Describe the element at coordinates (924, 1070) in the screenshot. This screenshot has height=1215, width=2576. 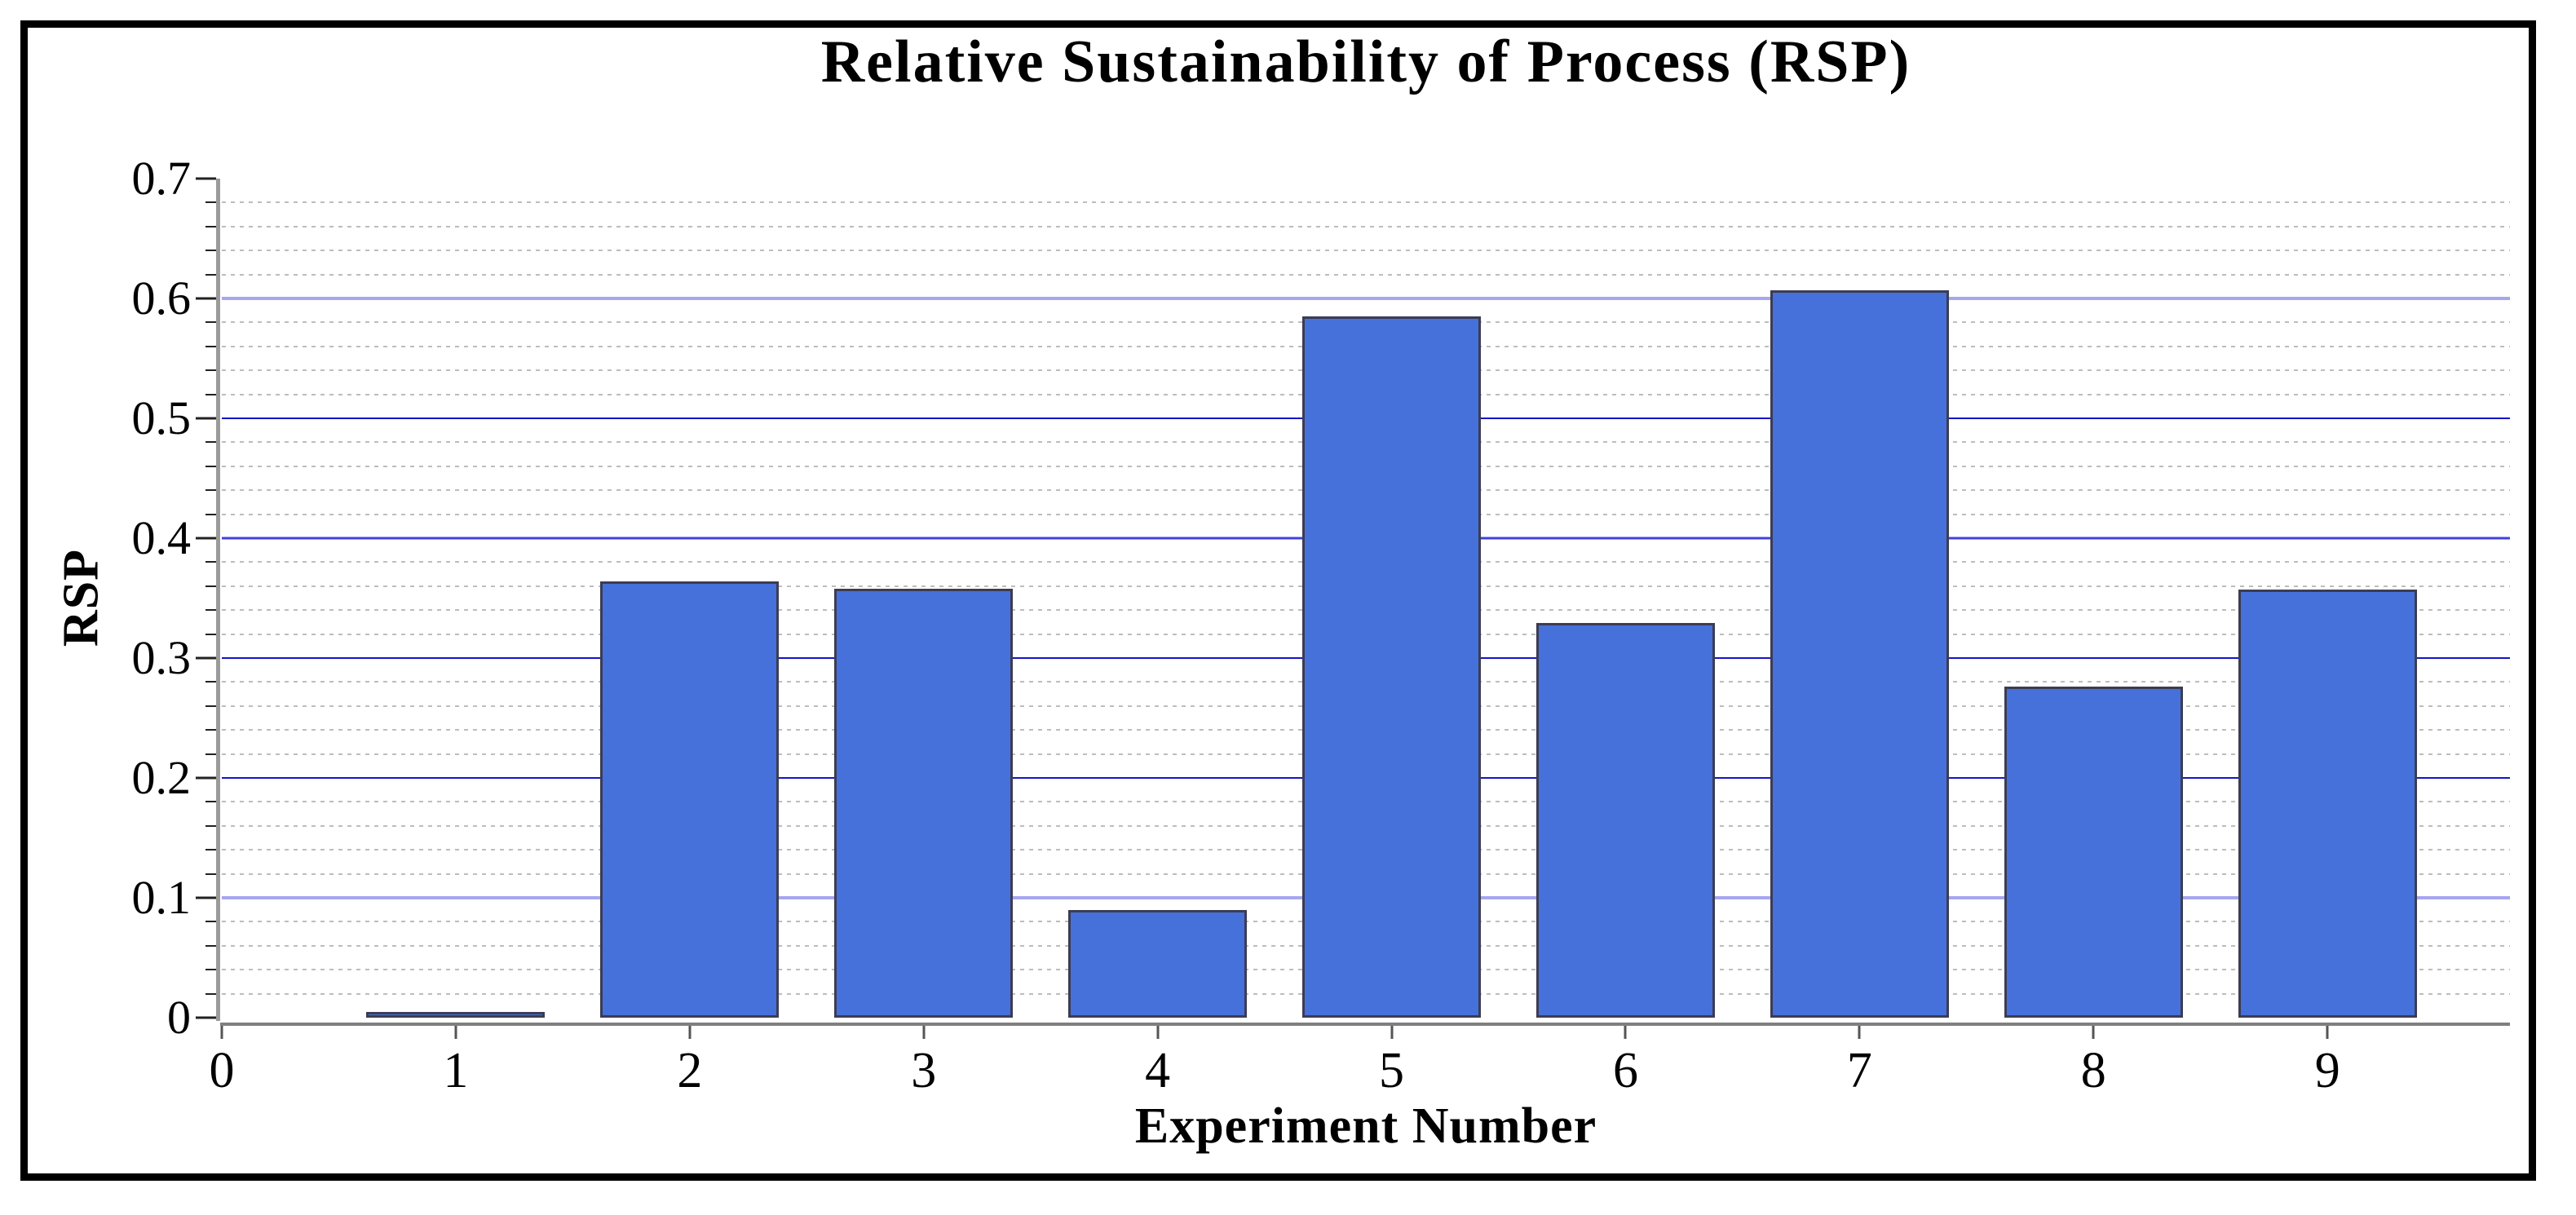
I see `x-tick-label: 3` at that location.